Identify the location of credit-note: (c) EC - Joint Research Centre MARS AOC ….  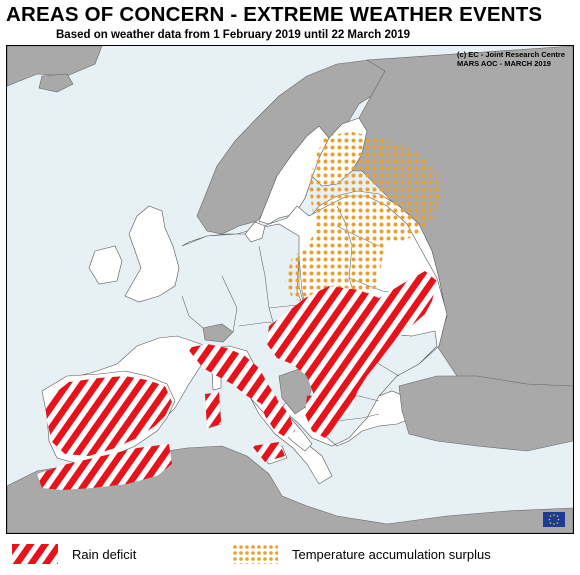
(511, 59).